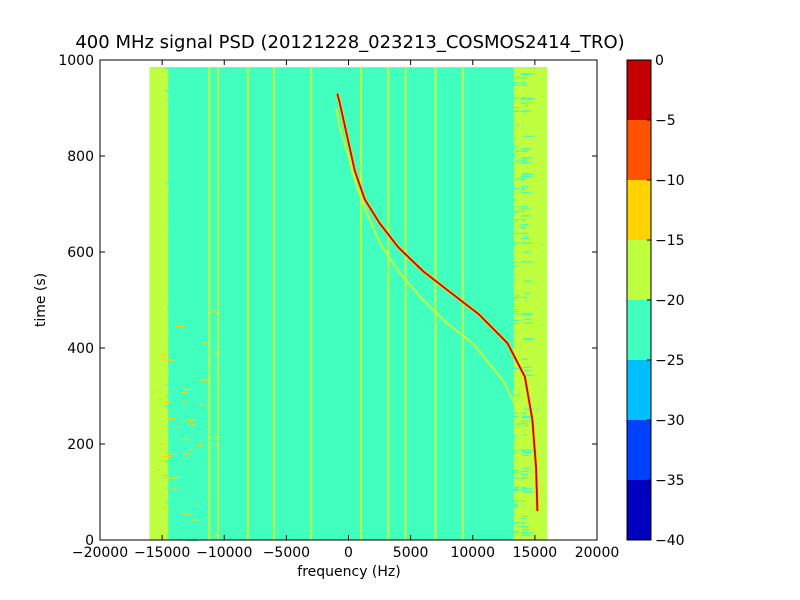 This screenshot has width=800, height=600. Describe the element at coordinates (162, 553) in the screenshot. I see `x-tick-label: −15000` at that location.